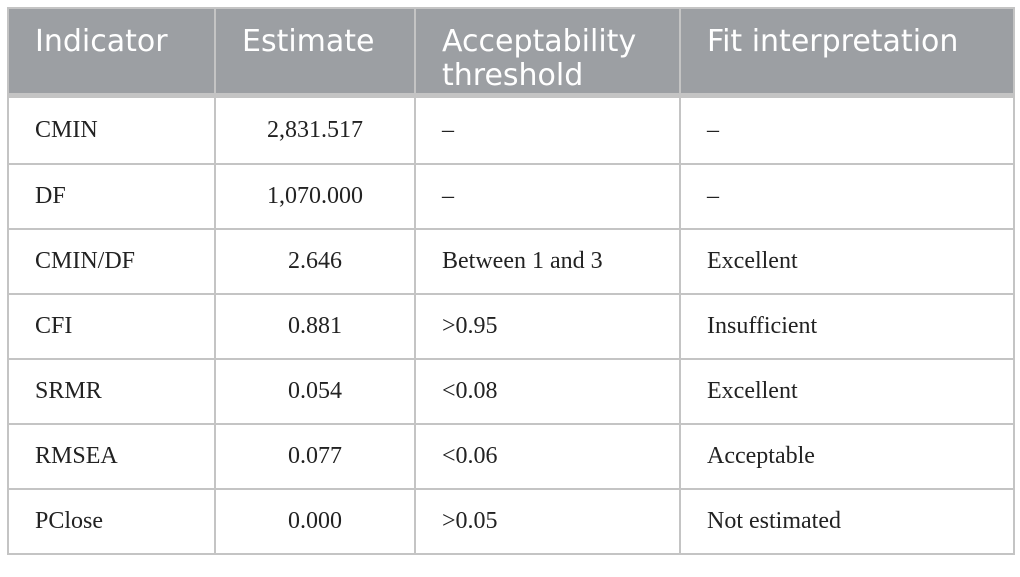 This screenshot has height=577, width=1020. What do you see at coordinates (847, 326) in the screenshot?
I see `table-cell: Insufficient` at bounding box center [847, 326].